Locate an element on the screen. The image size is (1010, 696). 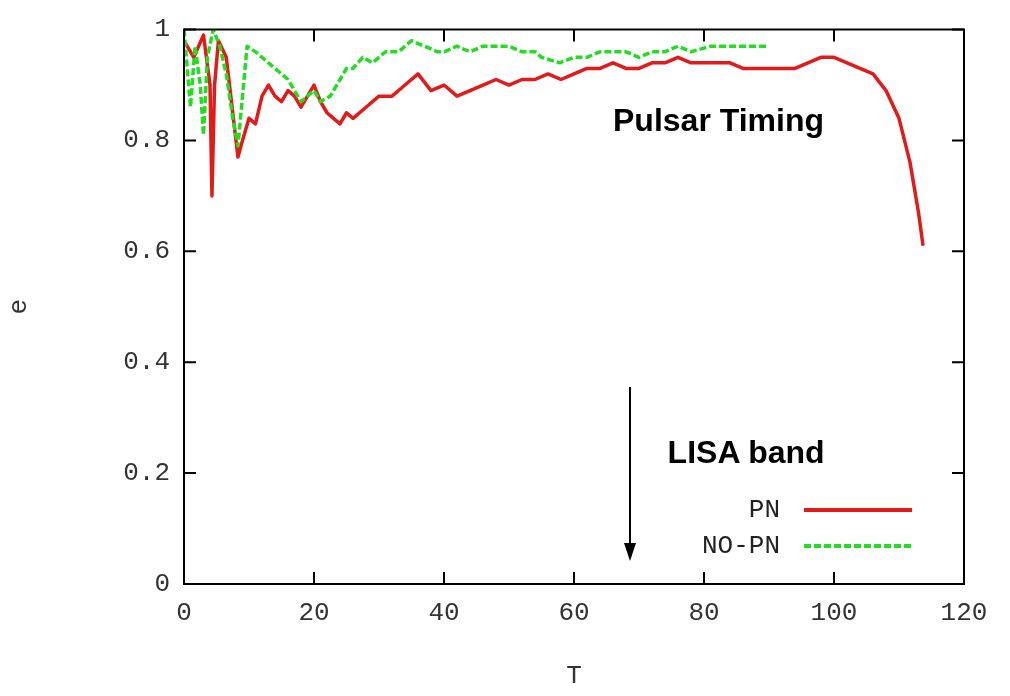
x-tick-label: 100 is located at coordinates (834, 613).